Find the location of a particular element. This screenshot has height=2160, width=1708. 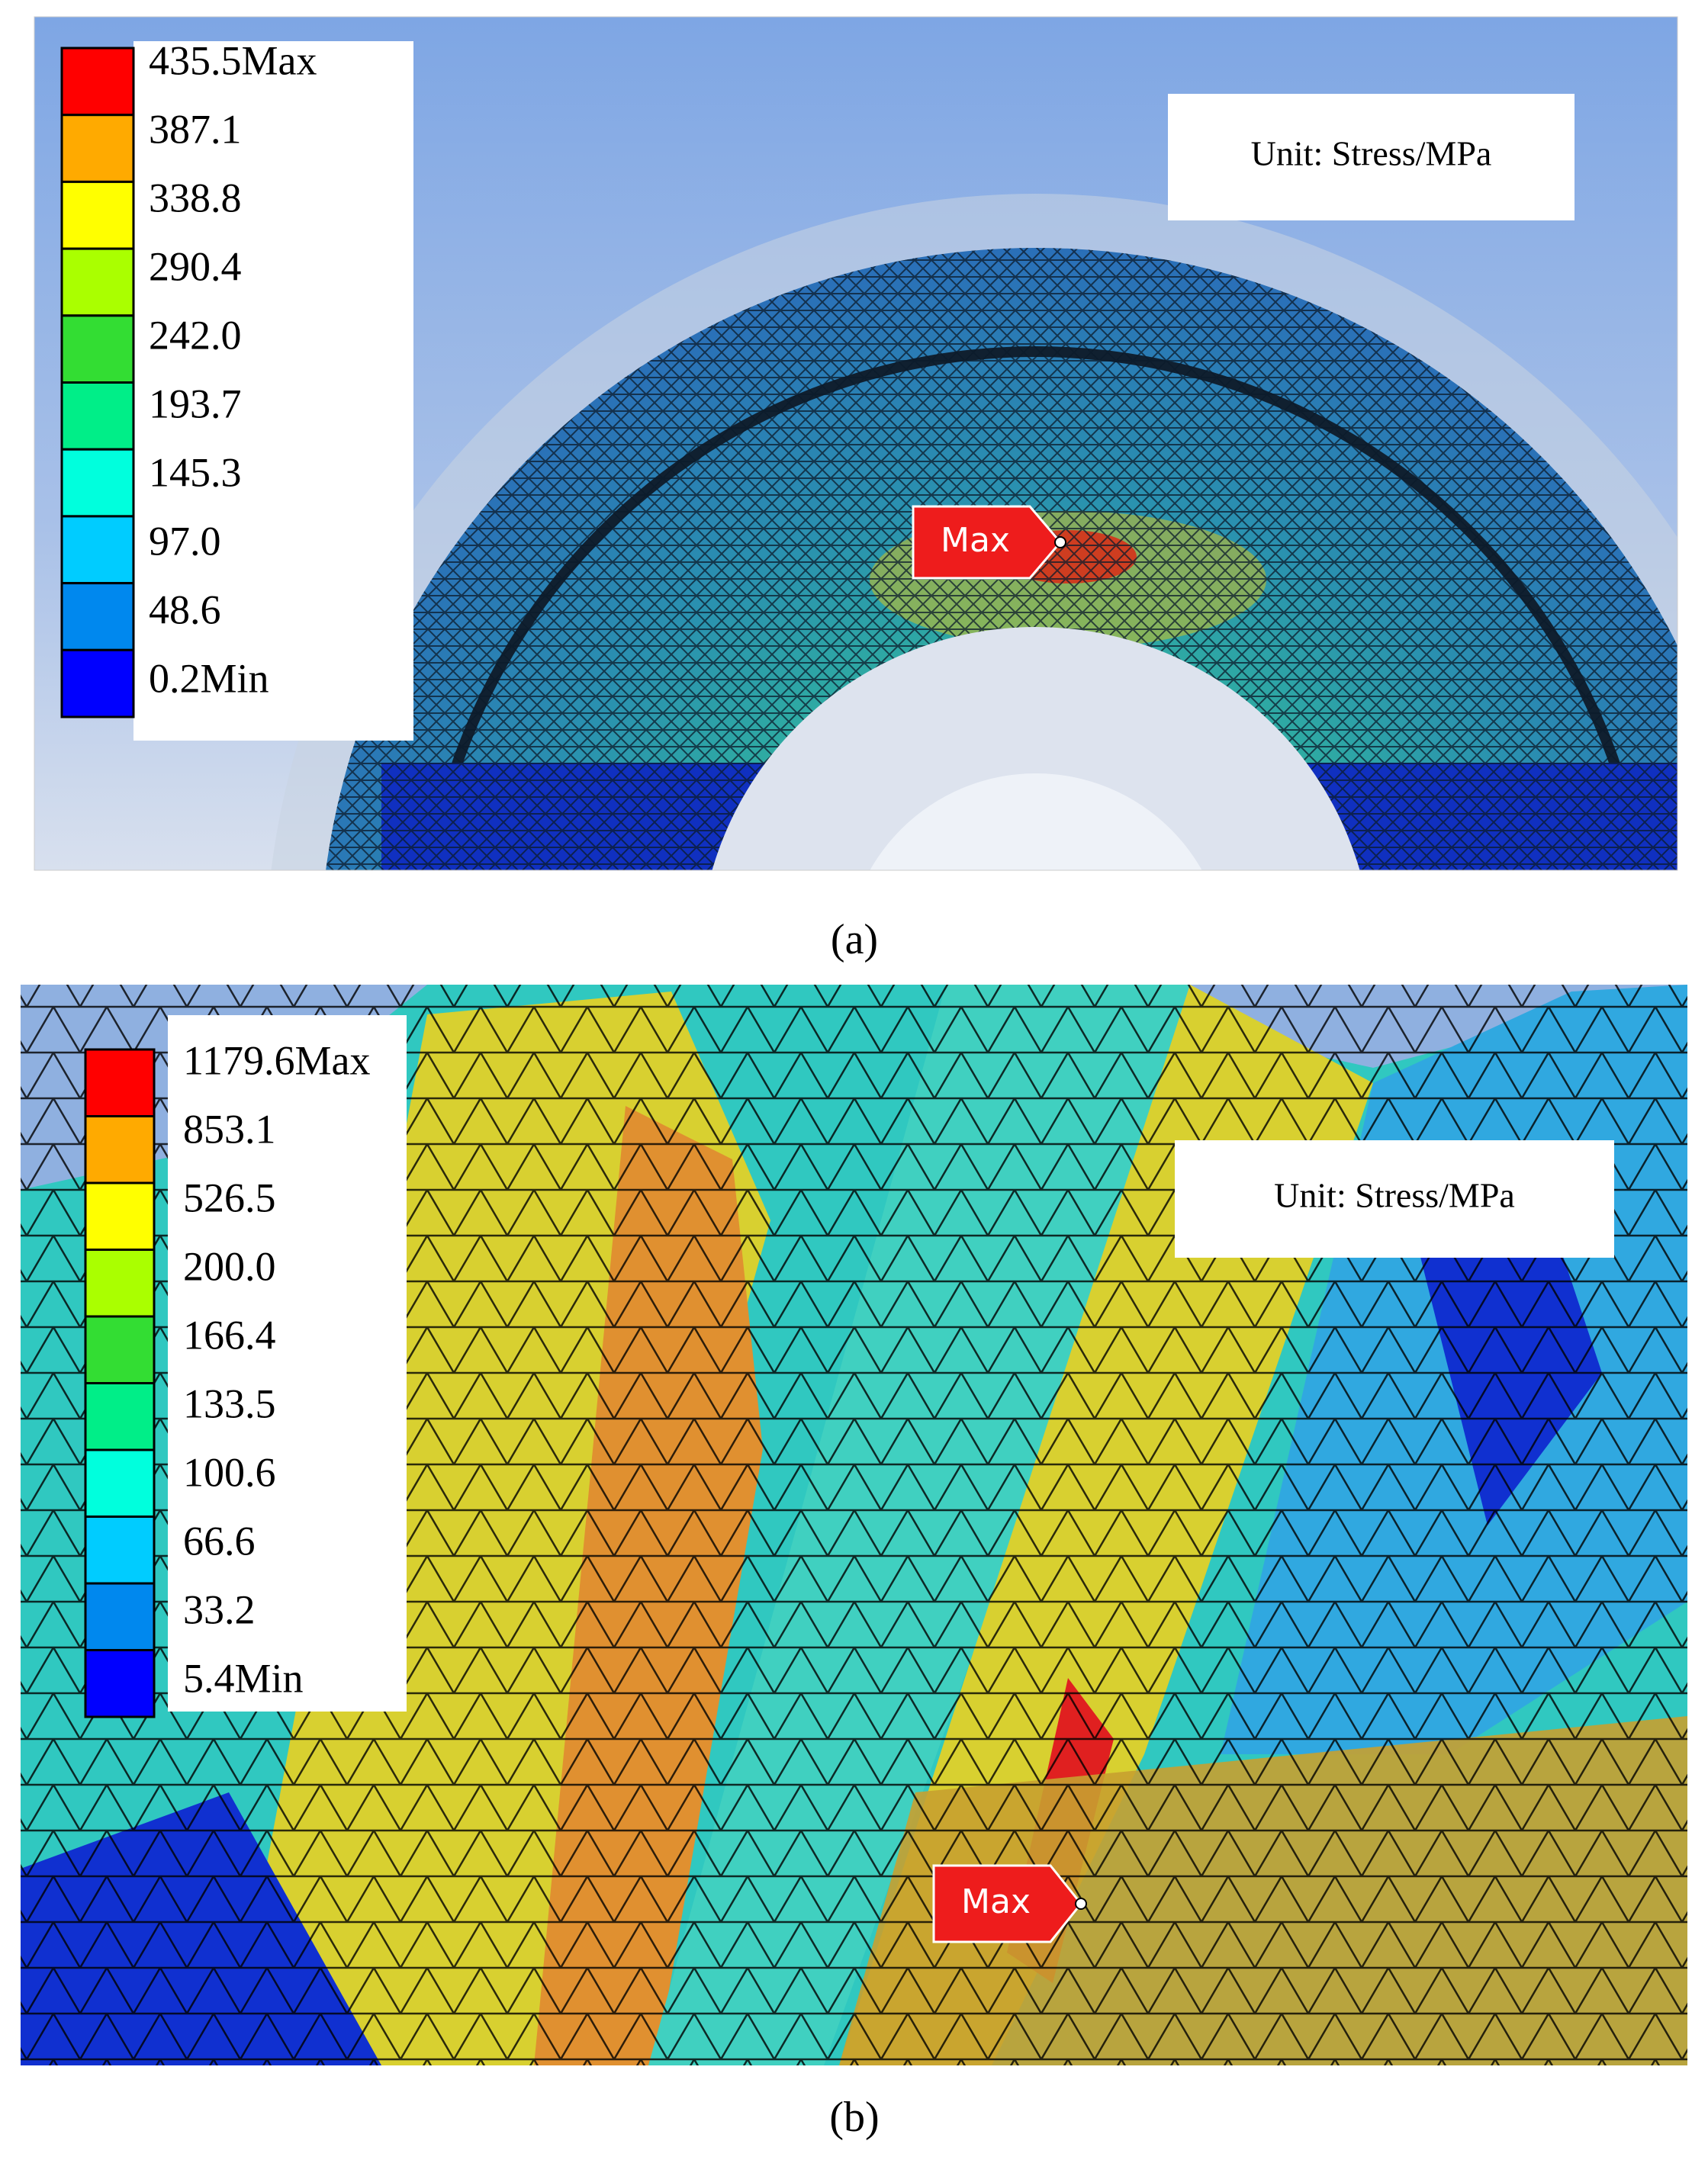

legend-label: 5.4Min is located at coordinates (243, 1678).